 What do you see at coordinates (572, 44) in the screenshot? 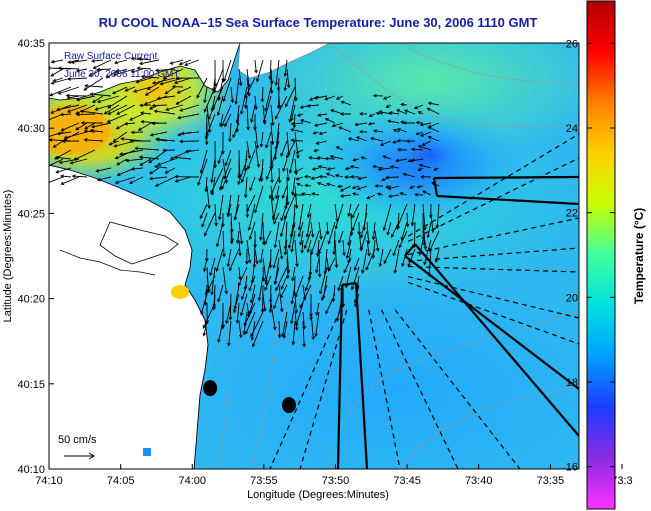
I see `colorbar-tick-label-5: 26` at bounding box center [572, 44].